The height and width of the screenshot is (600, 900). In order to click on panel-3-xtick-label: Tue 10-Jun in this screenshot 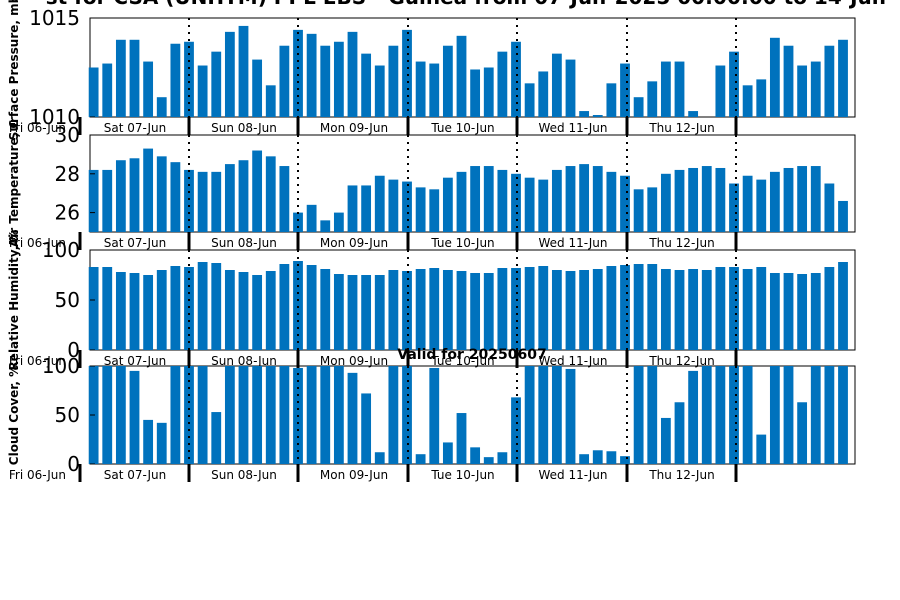, I will do `click(462, 361)`.